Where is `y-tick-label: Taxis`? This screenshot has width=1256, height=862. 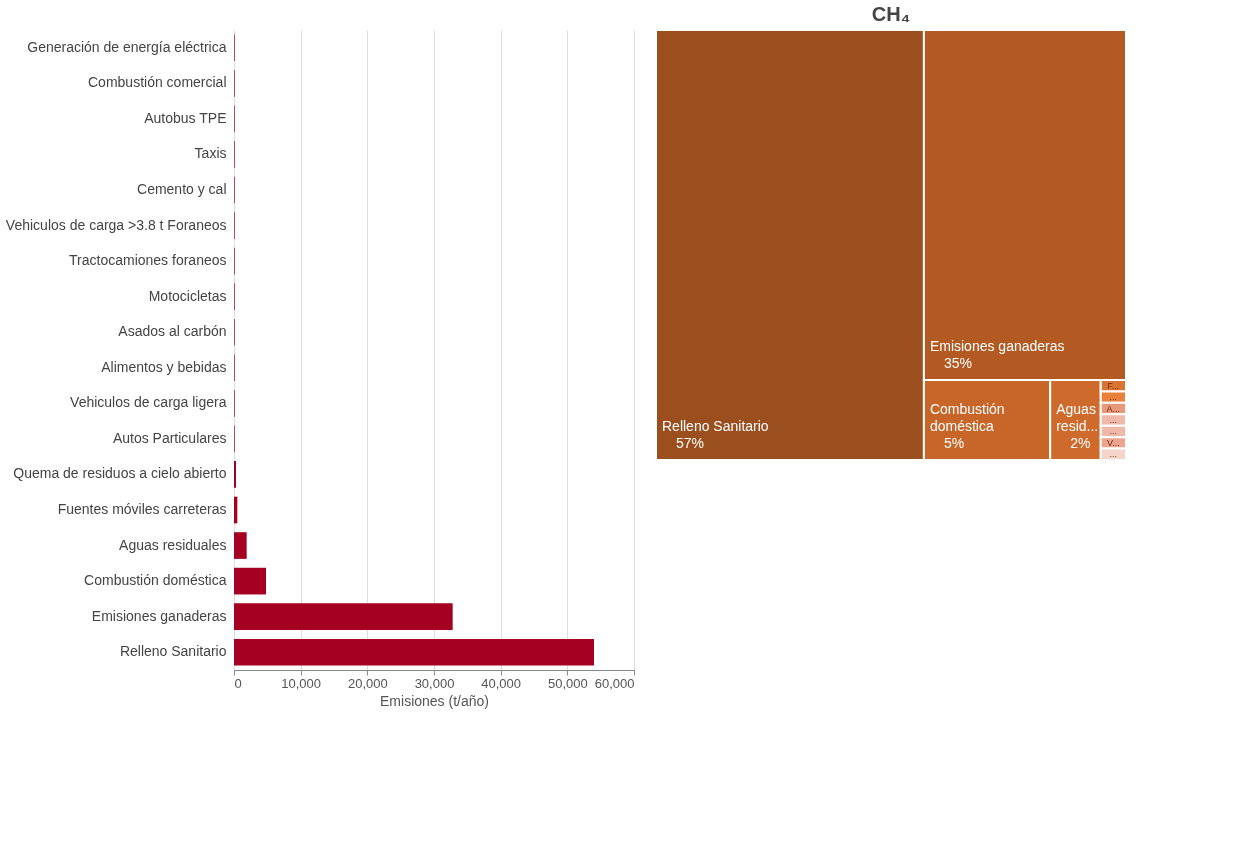 y-tick-label: Taxis is located at coordinates (210, 153).